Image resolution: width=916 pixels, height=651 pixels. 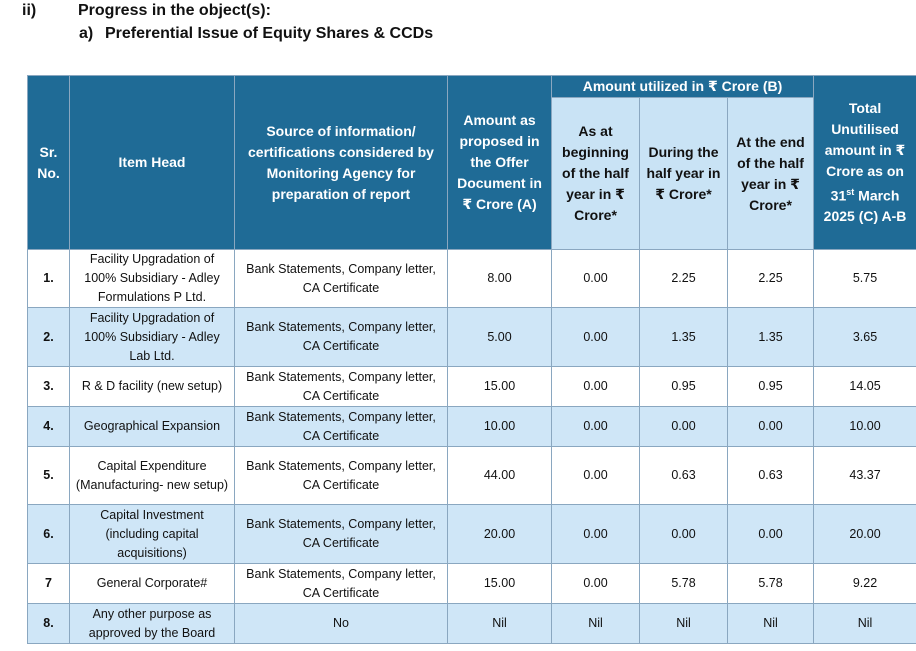 What do you see at coordinates (683, 386) in the screenshot?
I see `row-during: 0.95` at bounding box center [683, 386].